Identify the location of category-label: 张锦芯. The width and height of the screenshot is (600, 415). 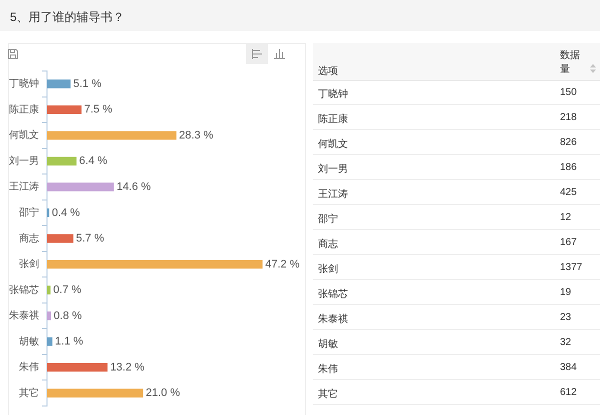
(333, 294).